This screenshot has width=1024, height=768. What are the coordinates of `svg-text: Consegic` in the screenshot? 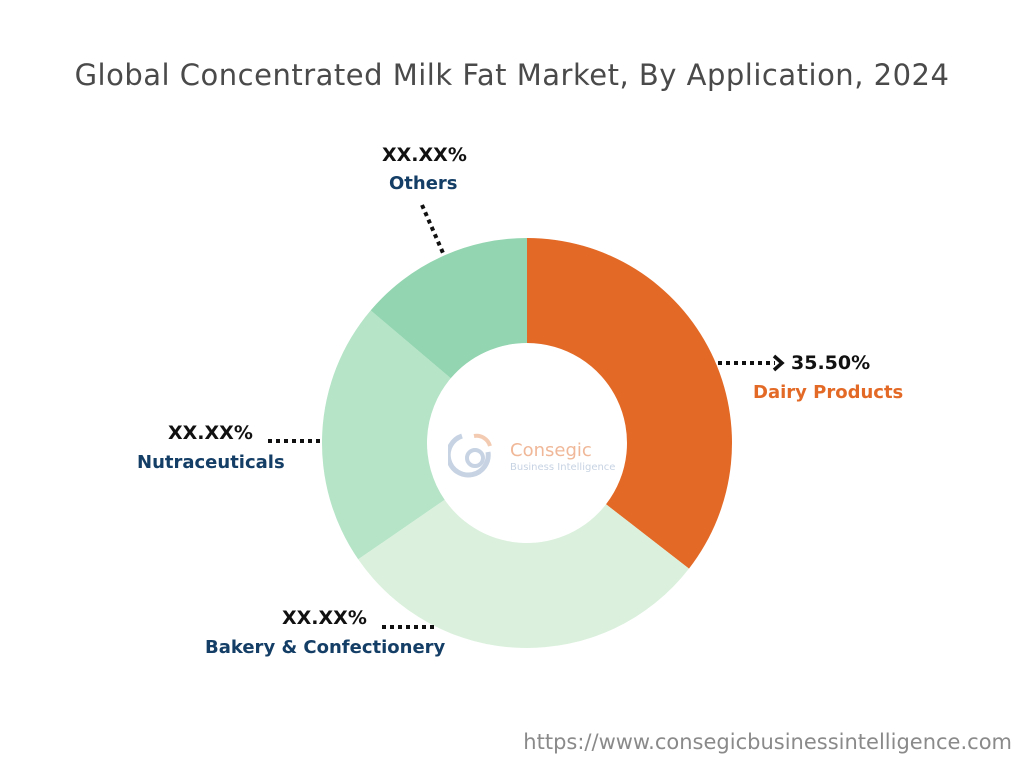 It's located at (551, 450).